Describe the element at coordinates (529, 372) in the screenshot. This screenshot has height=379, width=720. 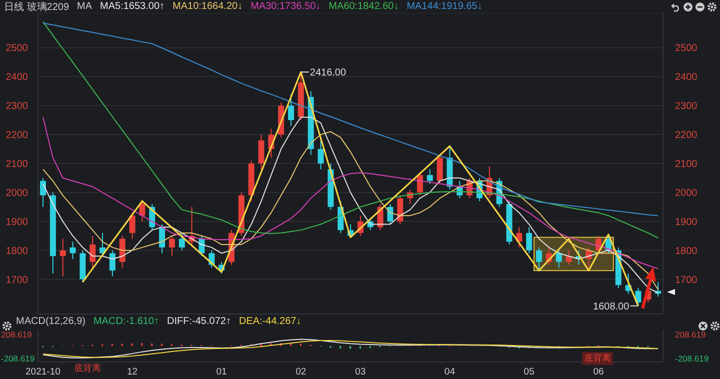
I see `x-tick-label: 05` at that location.